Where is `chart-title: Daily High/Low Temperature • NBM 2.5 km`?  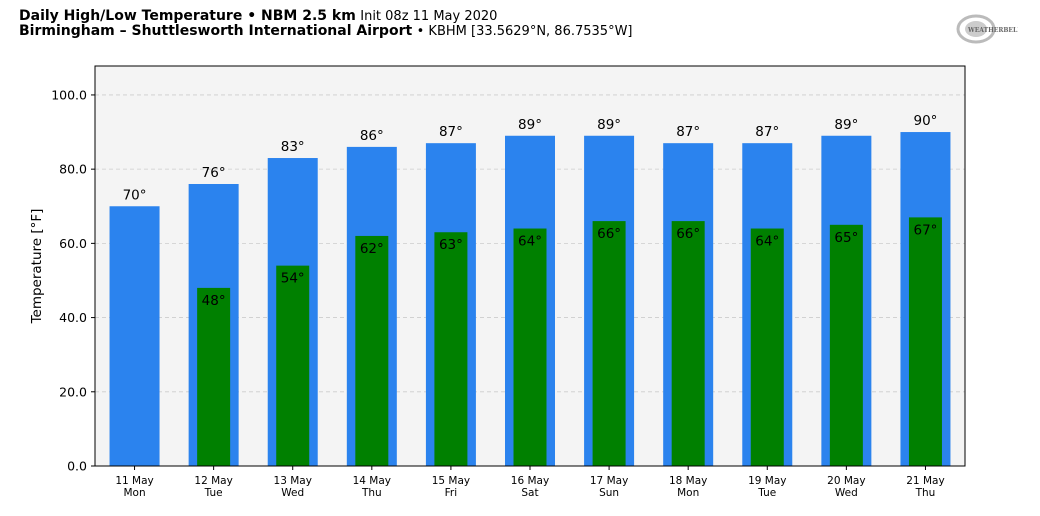 chart-title: Daily High/Low Temperature • NBM 2.5 km is located at coordinates (187, 16).